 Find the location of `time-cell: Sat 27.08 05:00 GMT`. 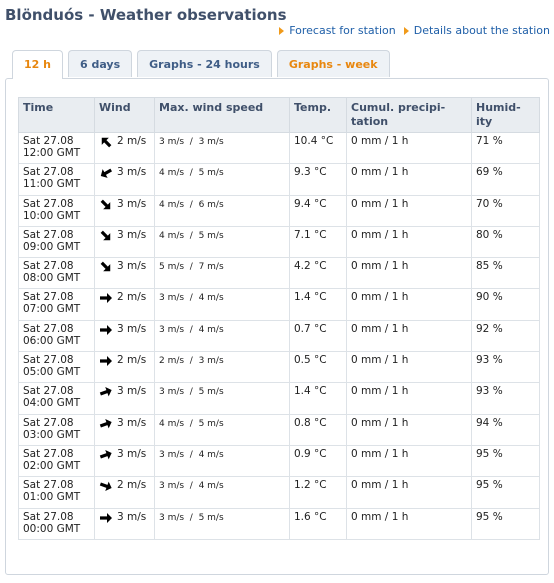

time-cell: Sat 27.08 05:00 GMT is located at coordinates (56, 367).